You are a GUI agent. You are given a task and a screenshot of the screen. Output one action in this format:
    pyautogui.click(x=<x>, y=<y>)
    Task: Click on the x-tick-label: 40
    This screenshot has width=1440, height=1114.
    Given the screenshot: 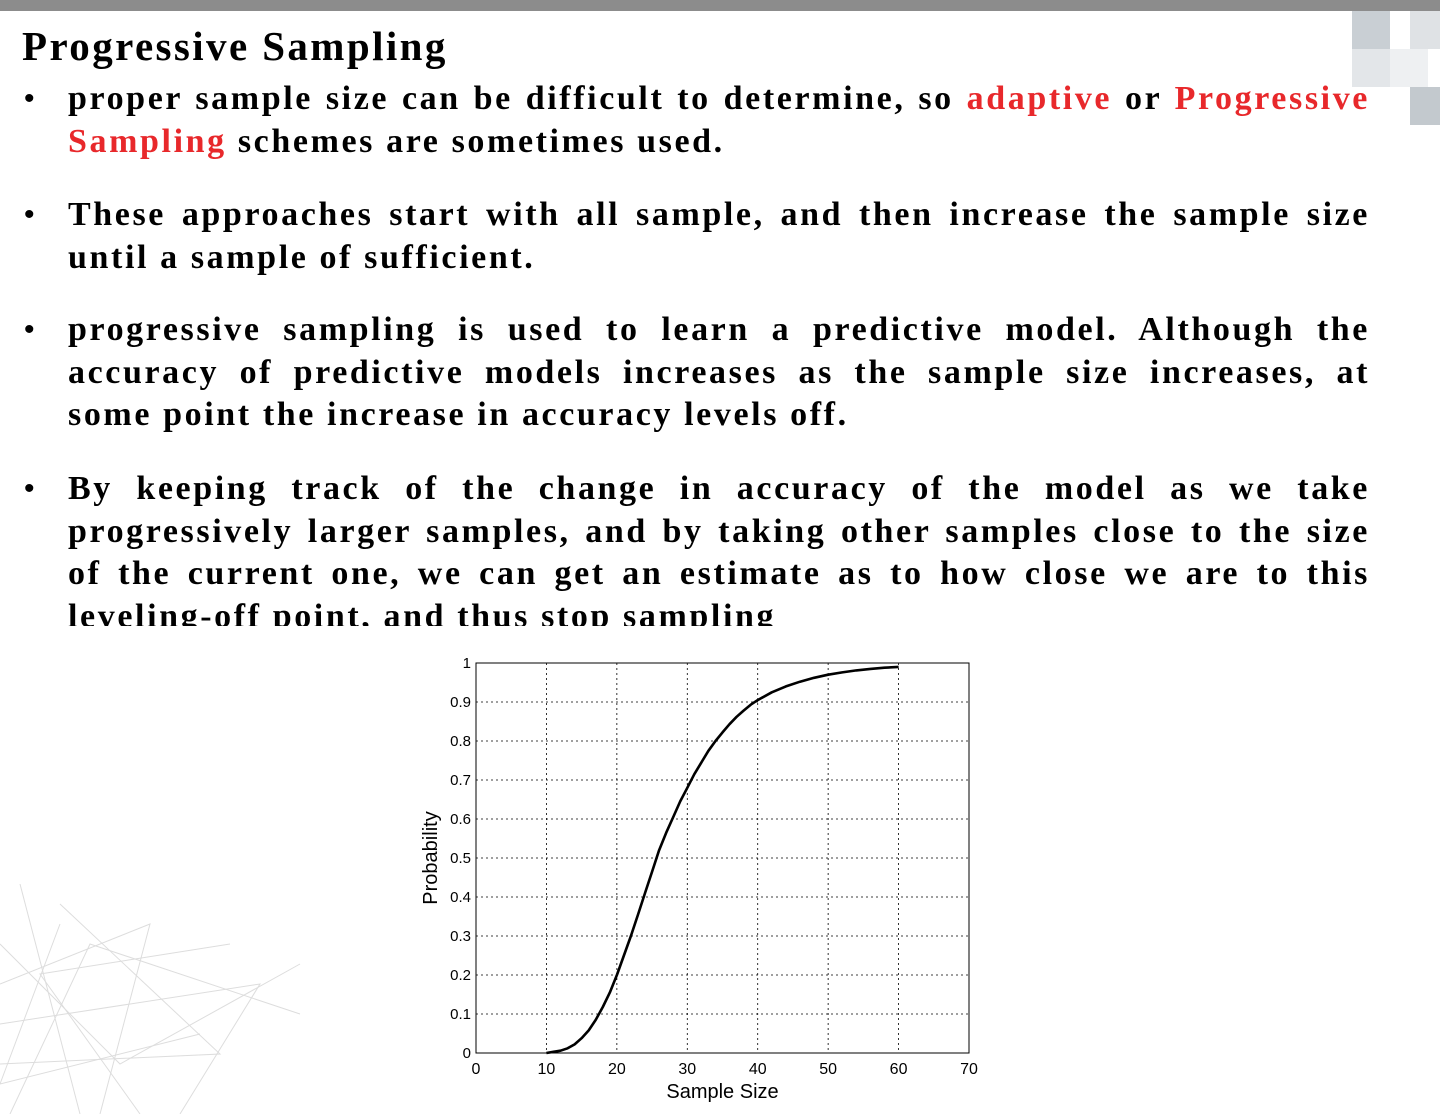 What is the action you would take?
    pyautogui.click(x=758, y=1069)
    